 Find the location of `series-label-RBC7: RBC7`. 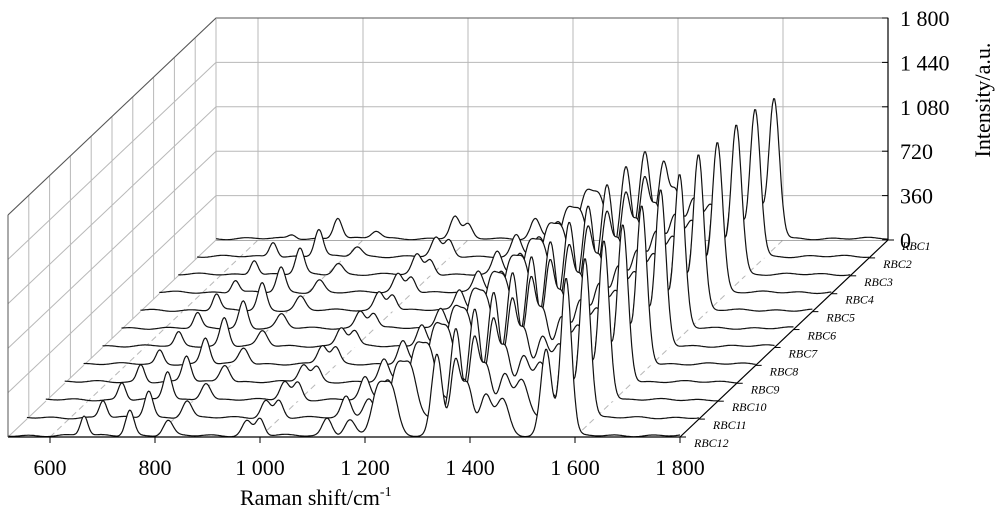

series-label-RBC7: RBC7 is located at coordinates (803, 353).